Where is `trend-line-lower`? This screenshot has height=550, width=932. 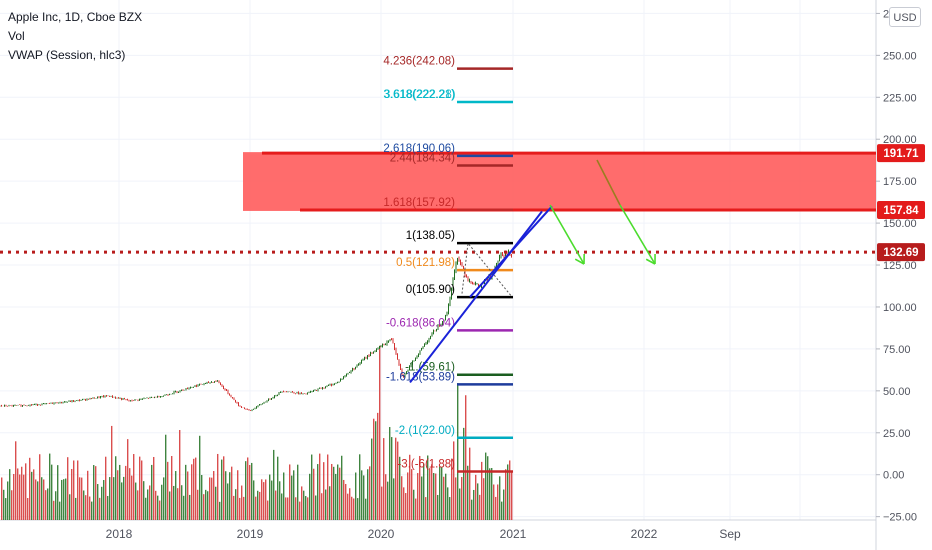 trend-line-lower is located at coordinates (476, 297).